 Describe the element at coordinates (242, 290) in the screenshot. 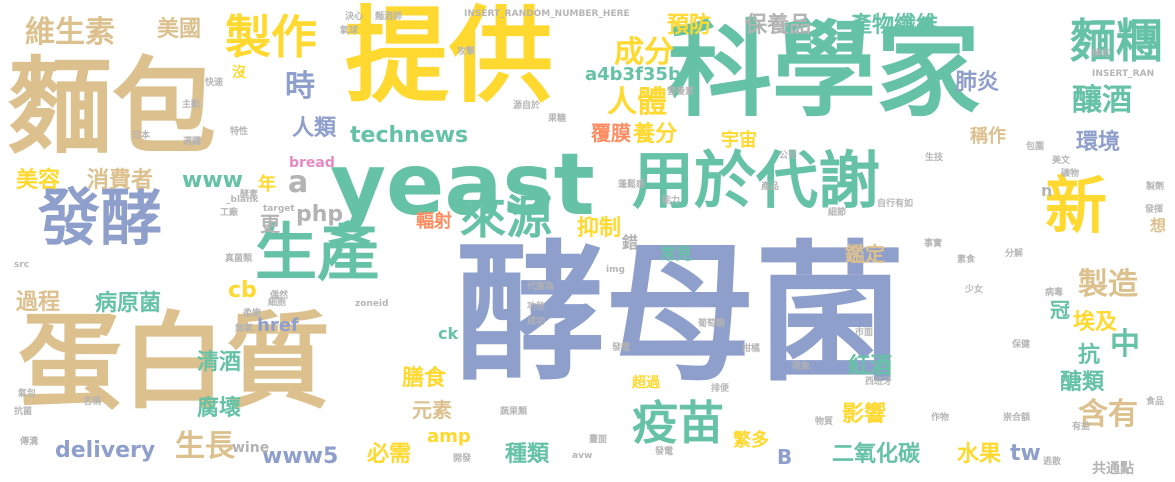

I see `word-cb: cb` at that location.